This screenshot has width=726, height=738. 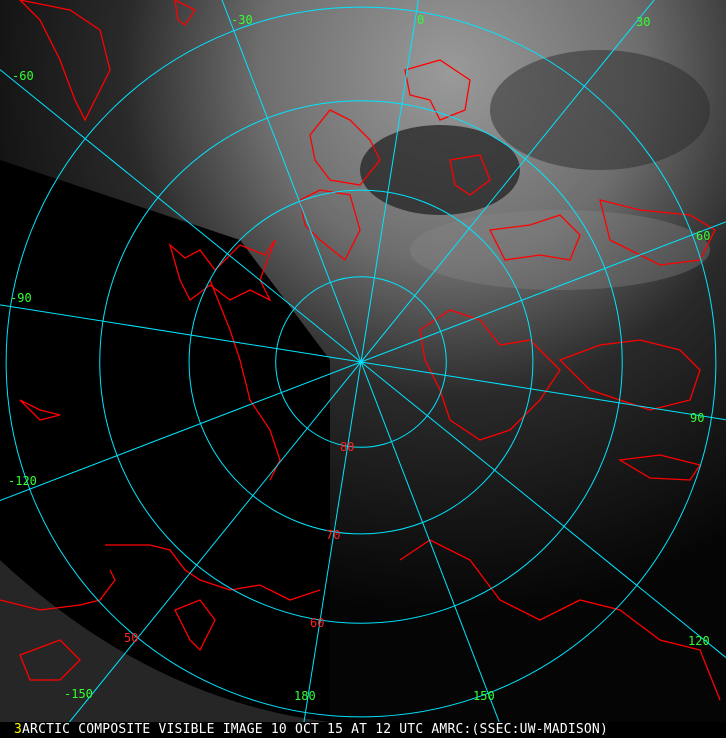 I want to click on latitude-label: 70, so click(x=333, y=535).